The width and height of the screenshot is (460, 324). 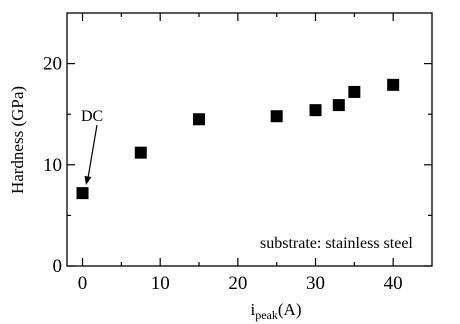 I want to click on x-tick-label: 40, so click(x=393, y=283).